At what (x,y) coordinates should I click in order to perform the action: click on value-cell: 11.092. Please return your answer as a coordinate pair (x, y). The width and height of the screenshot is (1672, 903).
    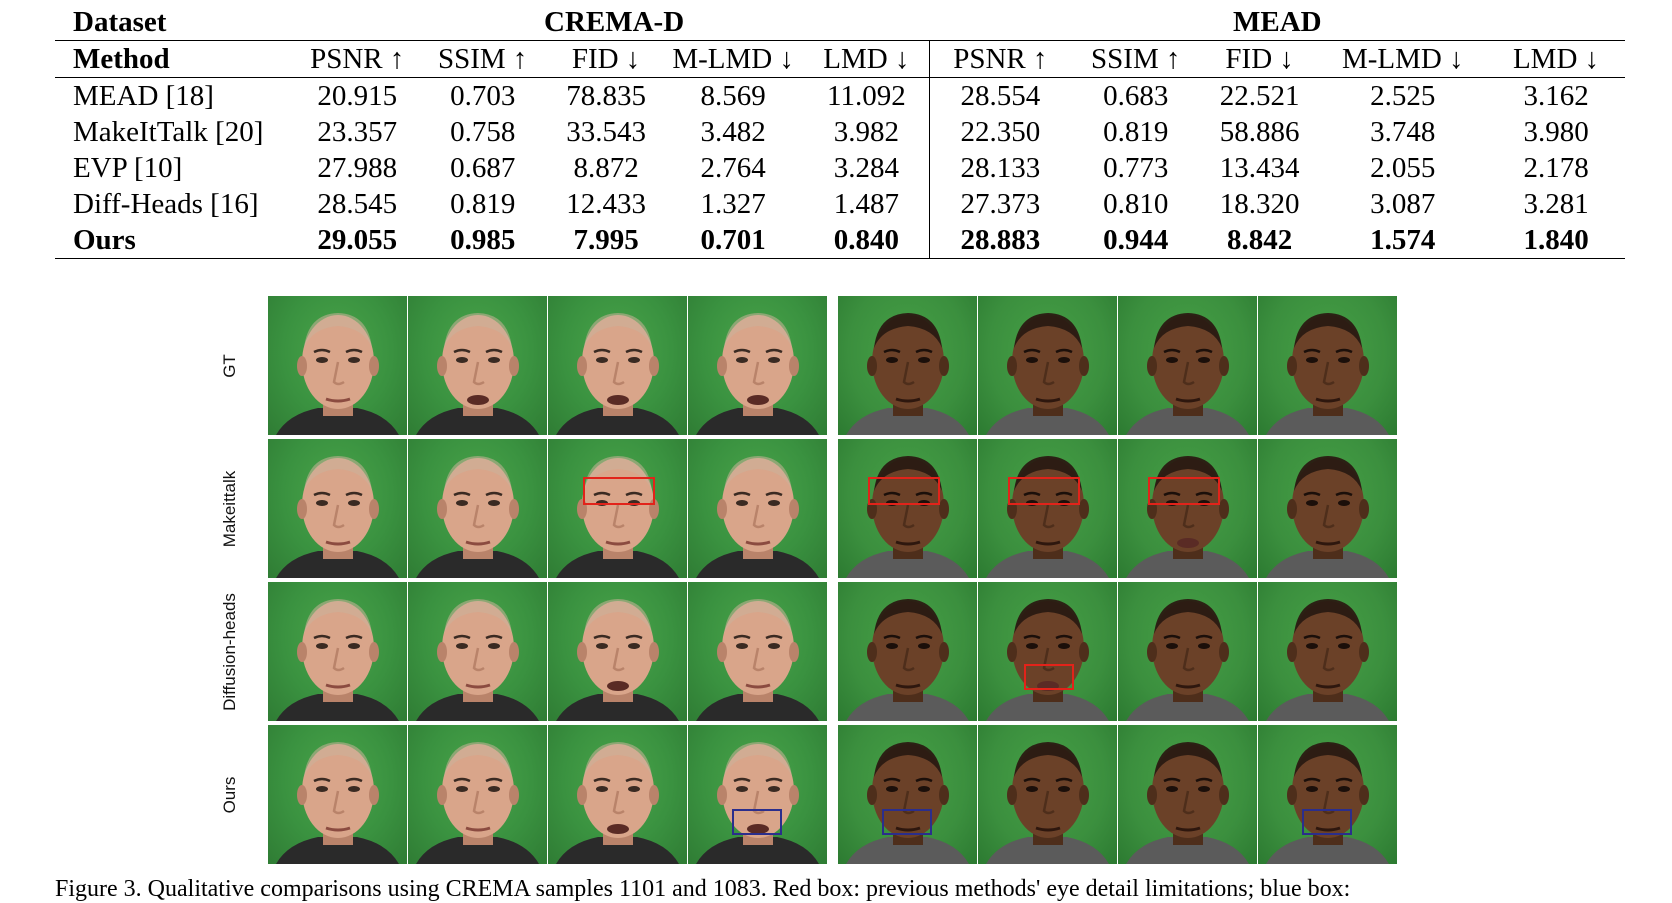
    Looking at the image, I should click on (866, 95).